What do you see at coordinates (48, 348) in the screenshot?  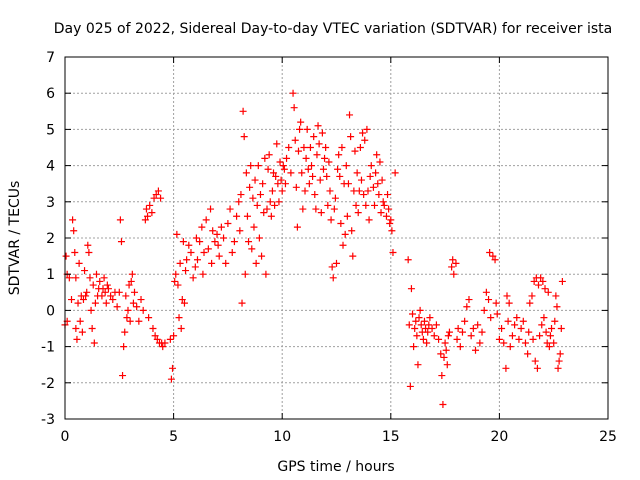 I see `y-tick-label: -1` at bounding box center [48, 348].